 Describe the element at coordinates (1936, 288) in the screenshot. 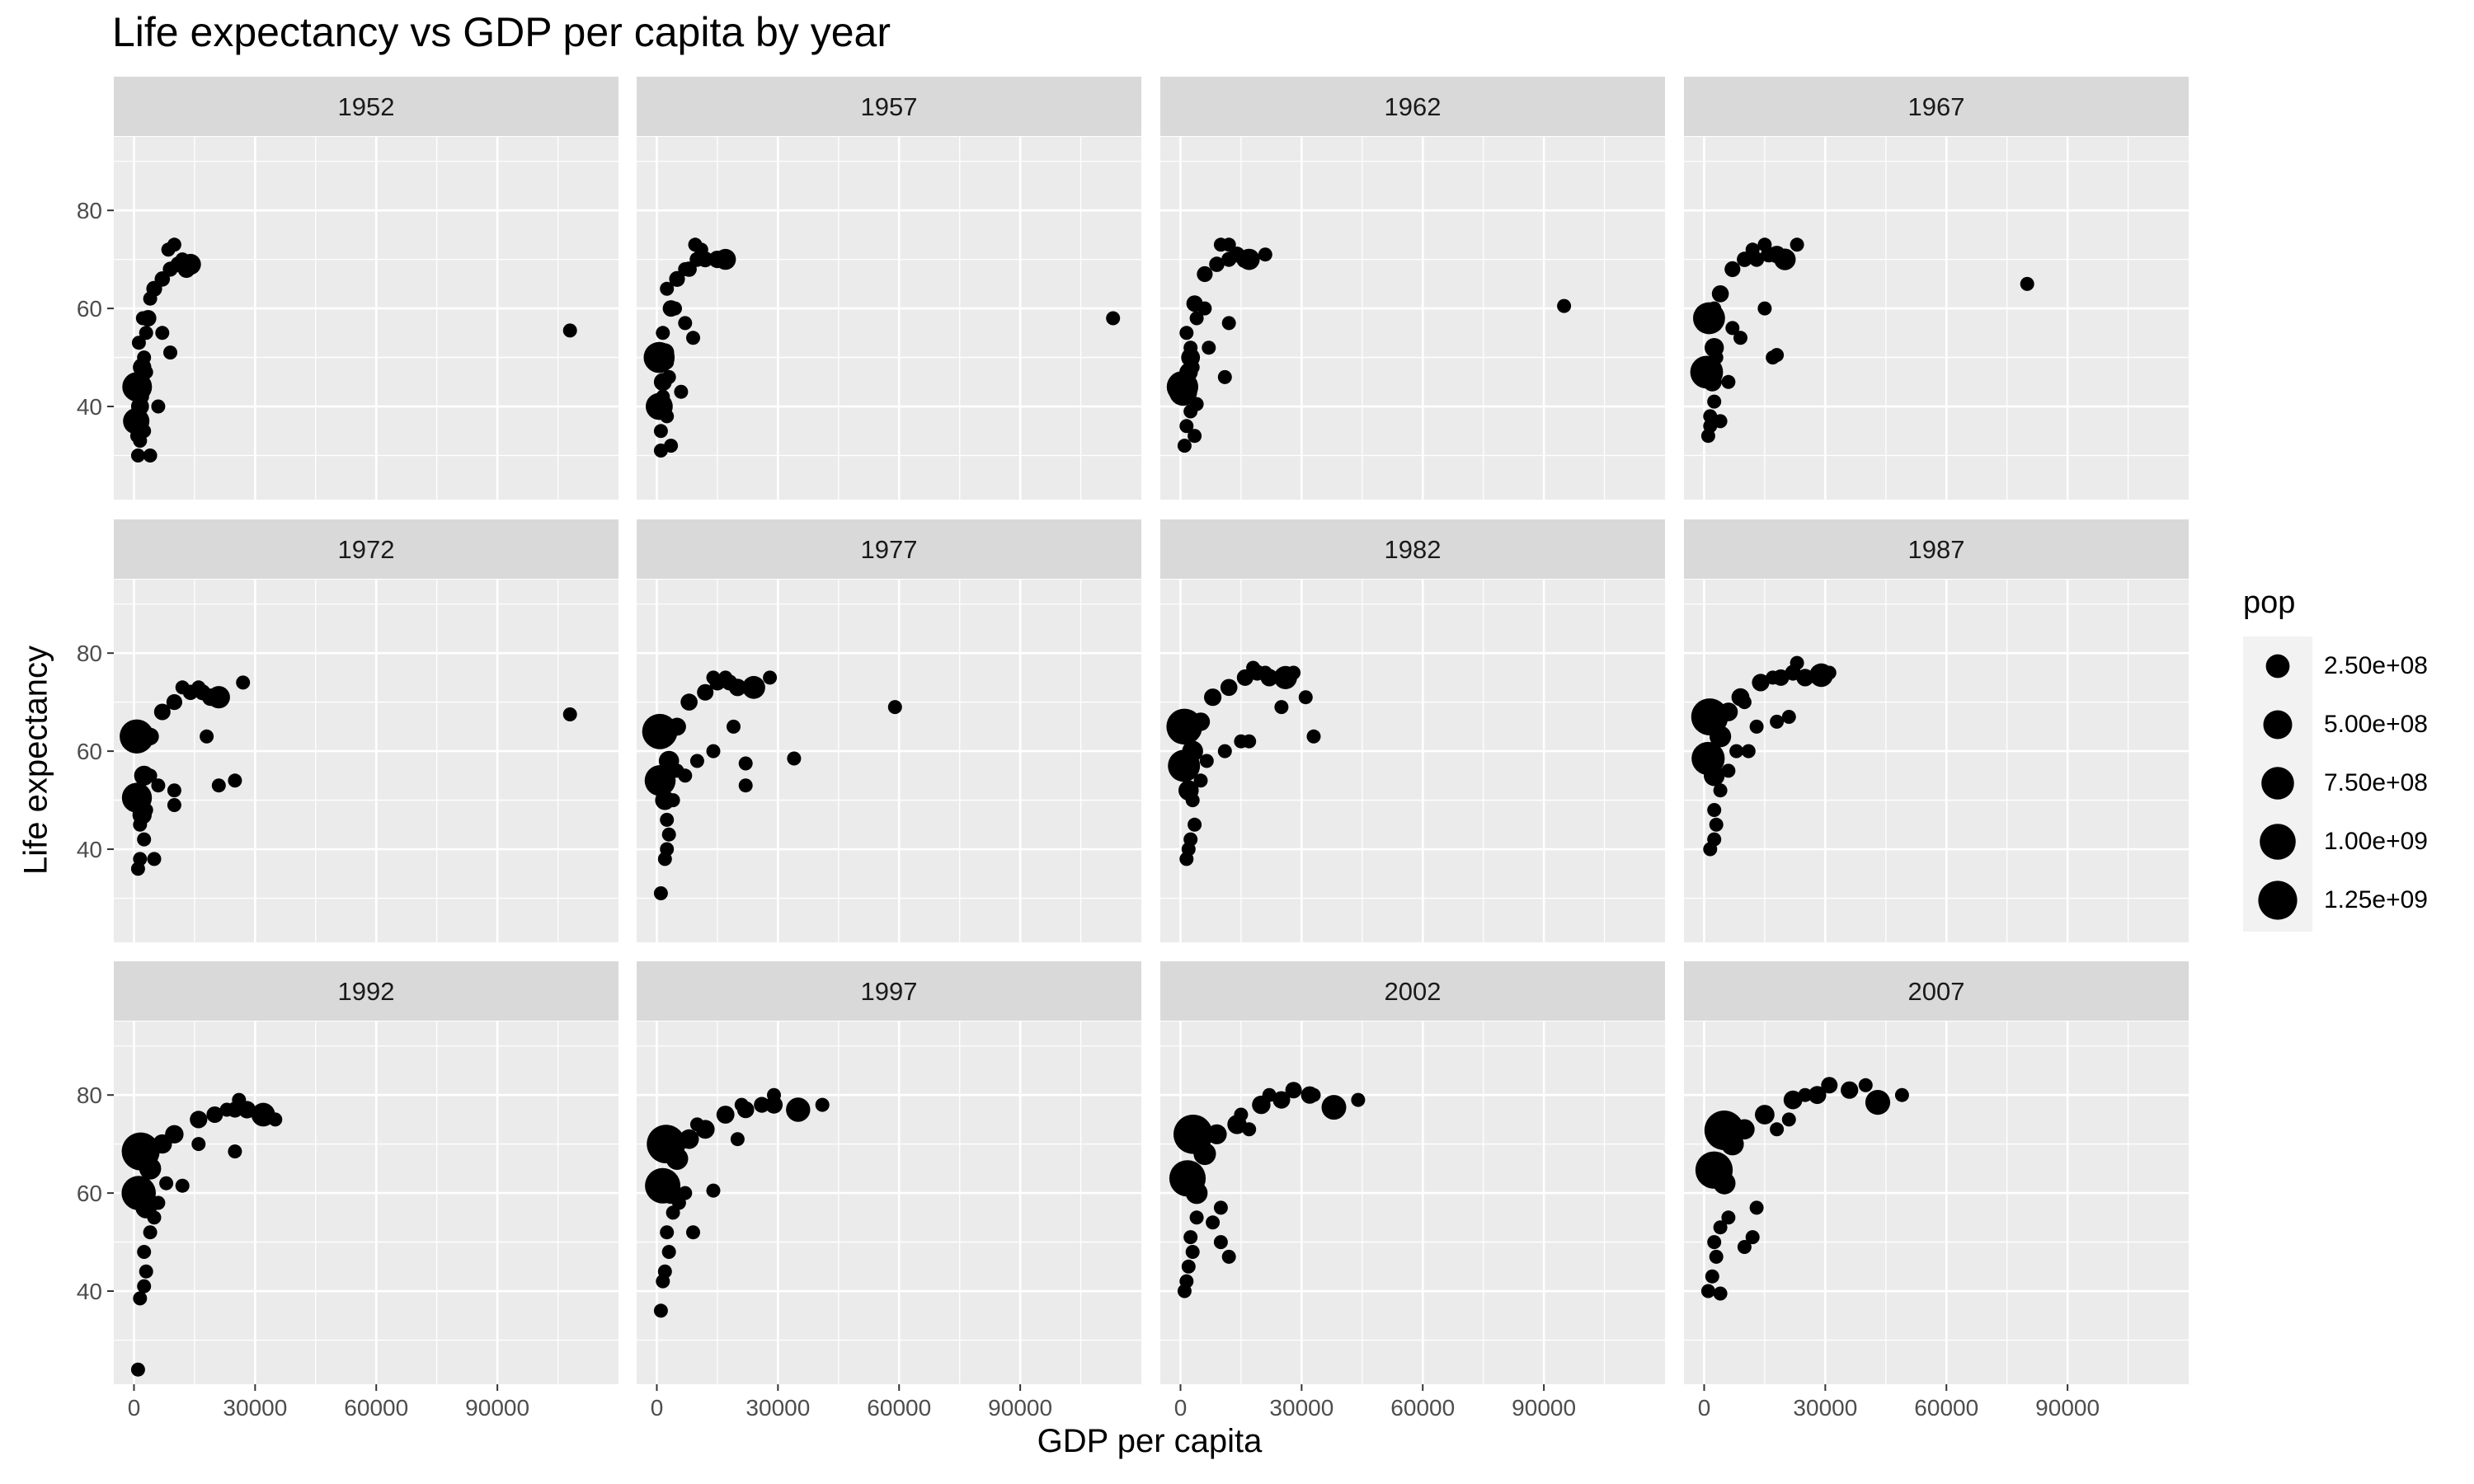

I see `facet-panel: 1967` at that location.